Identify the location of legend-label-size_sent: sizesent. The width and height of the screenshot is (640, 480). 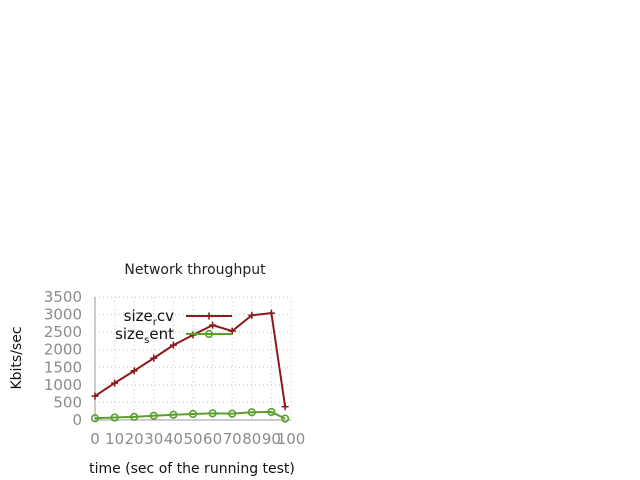
(144, 335).